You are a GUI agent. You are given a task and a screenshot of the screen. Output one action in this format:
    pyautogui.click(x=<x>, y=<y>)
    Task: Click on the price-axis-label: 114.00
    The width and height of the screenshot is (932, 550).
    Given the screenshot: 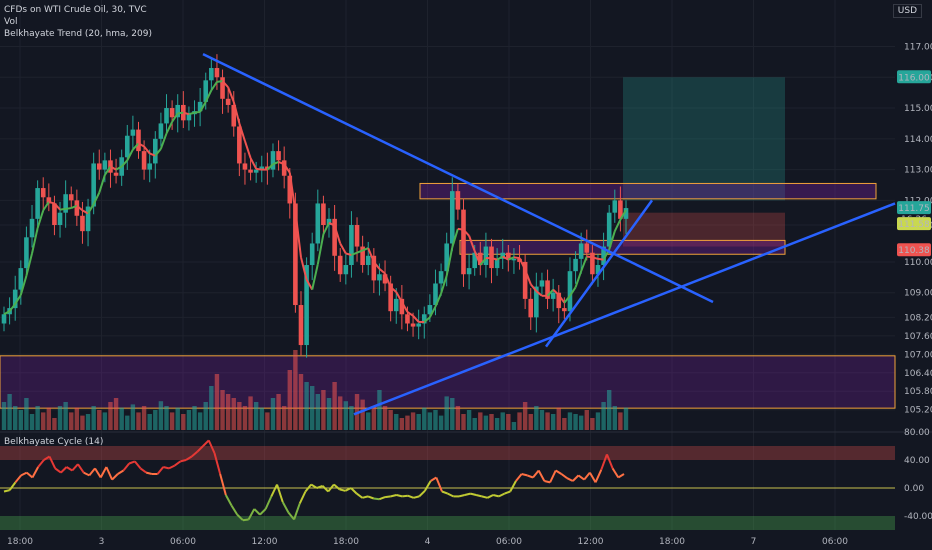 What is the action you would take?
    pyautogui.click(x=918, y=140)
    